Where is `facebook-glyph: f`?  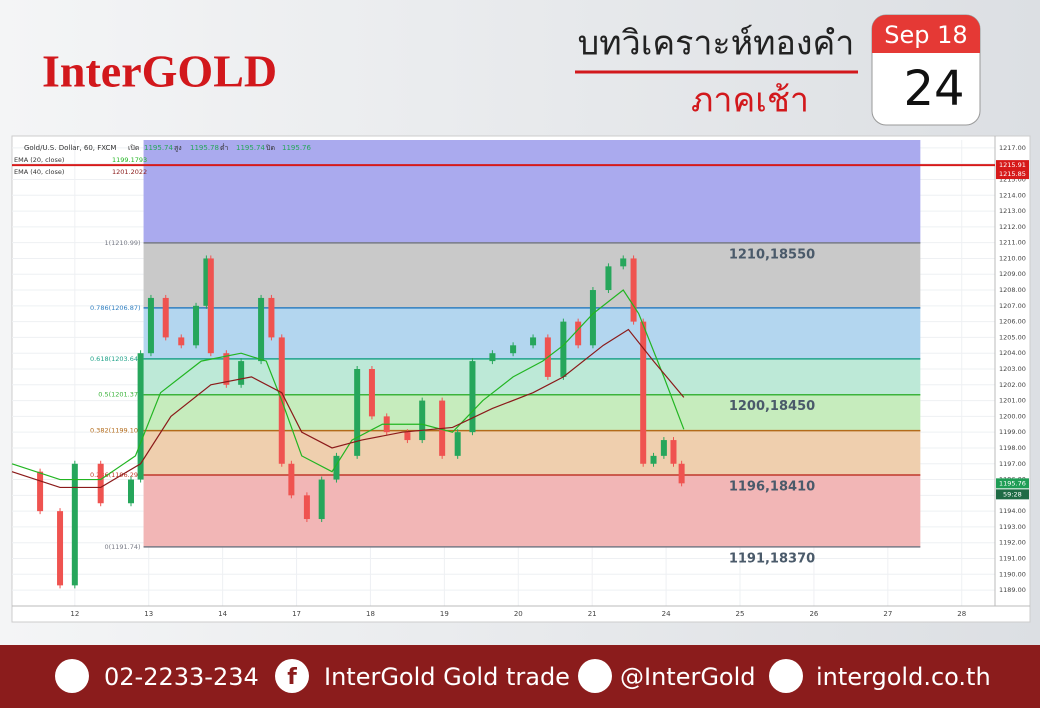
facebook-glyph: f is located at coordinates (292, 677).